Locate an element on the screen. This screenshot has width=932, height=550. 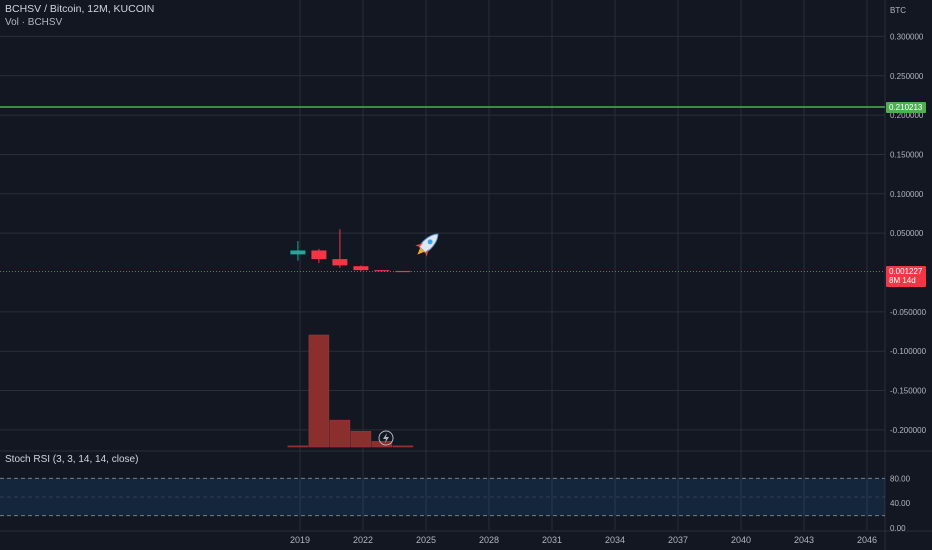
price-tick-label: 0.150000 is located at coordinates (907, 154).